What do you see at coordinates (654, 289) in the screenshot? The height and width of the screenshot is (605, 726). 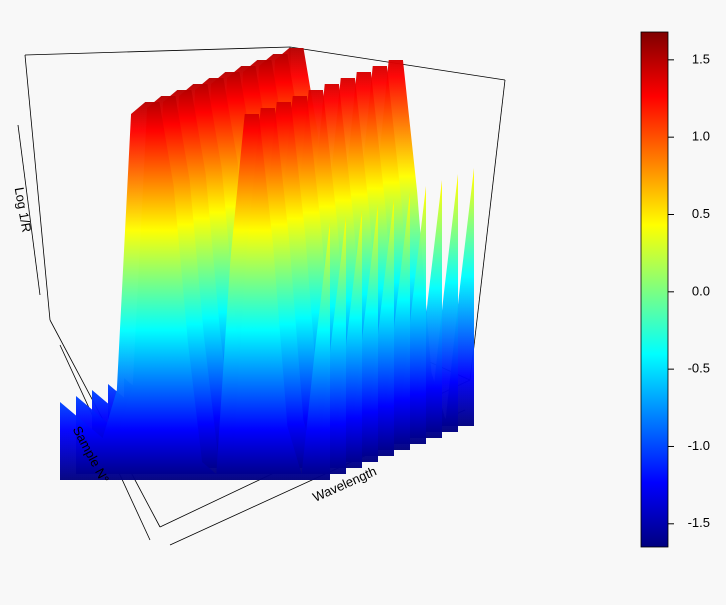 I see `colorbar` at bounding box center [654, 289].